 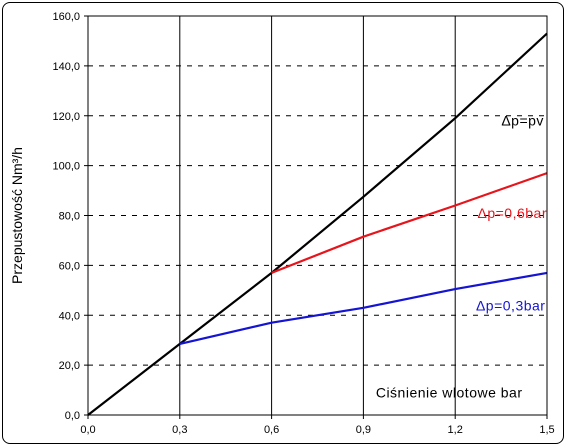 What do you see at coordinates (66, 67) in the screenshot?
I see `y-tick-label: 140,0` at bounding box center [66, 67].